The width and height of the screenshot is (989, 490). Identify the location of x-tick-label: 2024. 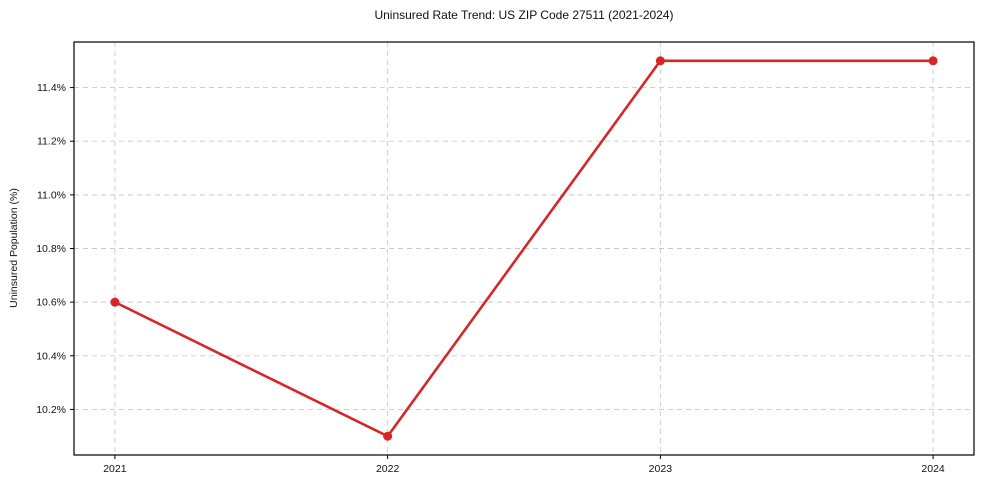
(933, 469).